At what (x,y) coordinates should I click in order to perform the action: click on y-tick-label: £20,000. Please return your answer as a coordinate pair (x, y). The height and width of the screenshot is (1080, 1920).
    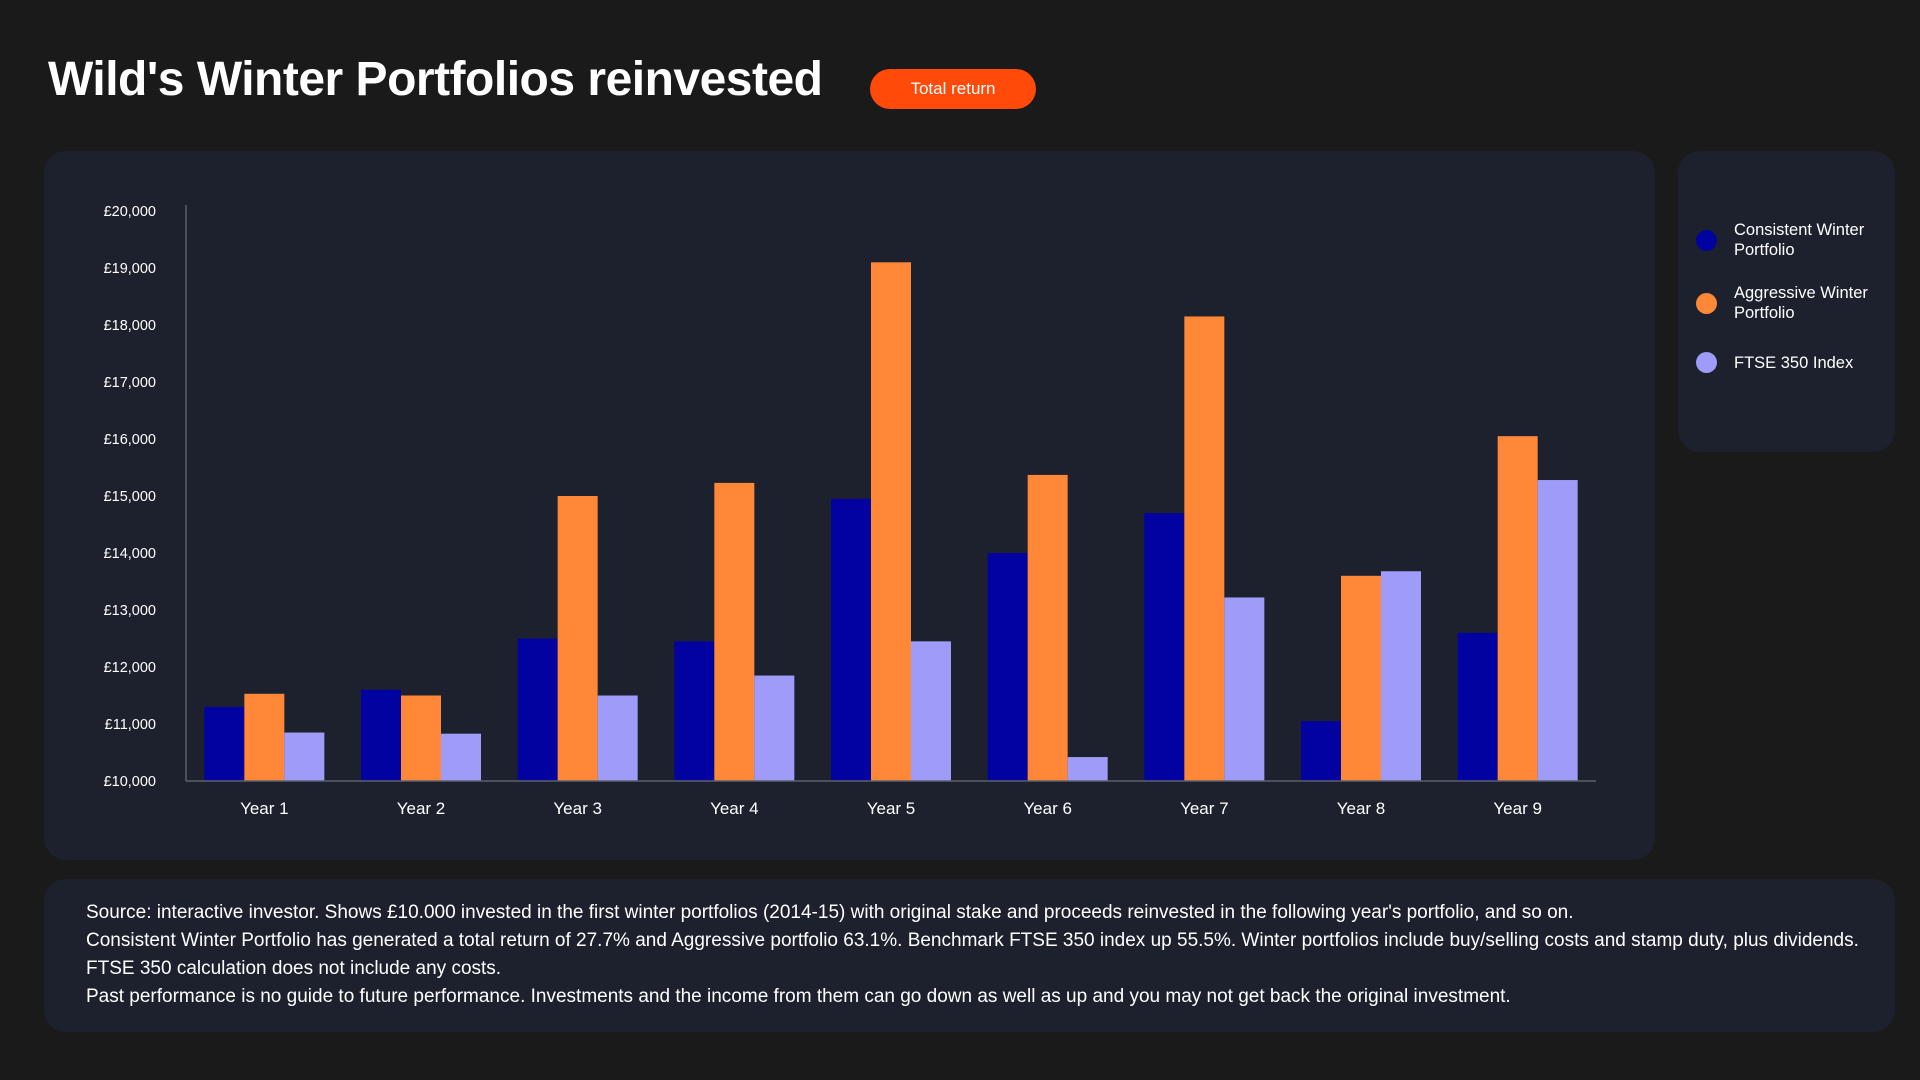
    Looking at the image, I should click on (130, 212).